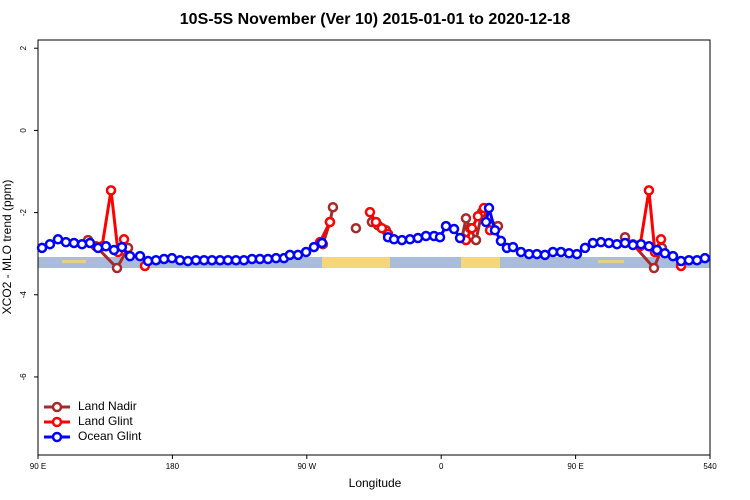 This screenshot has height=500, width=750. Describe the element at coordinates (110, 436) in the screenshot. I see `legend-label: Ocean Glint` at that location.